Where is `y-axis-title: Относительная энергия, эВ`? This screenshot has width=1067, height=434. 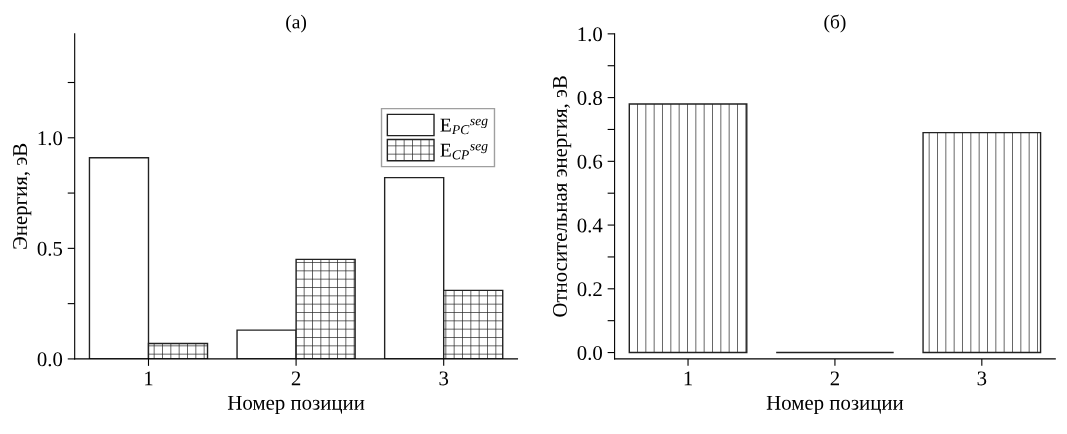
y-axis-title: Относительная энергия, эВ is located at coordinates (562, 196).